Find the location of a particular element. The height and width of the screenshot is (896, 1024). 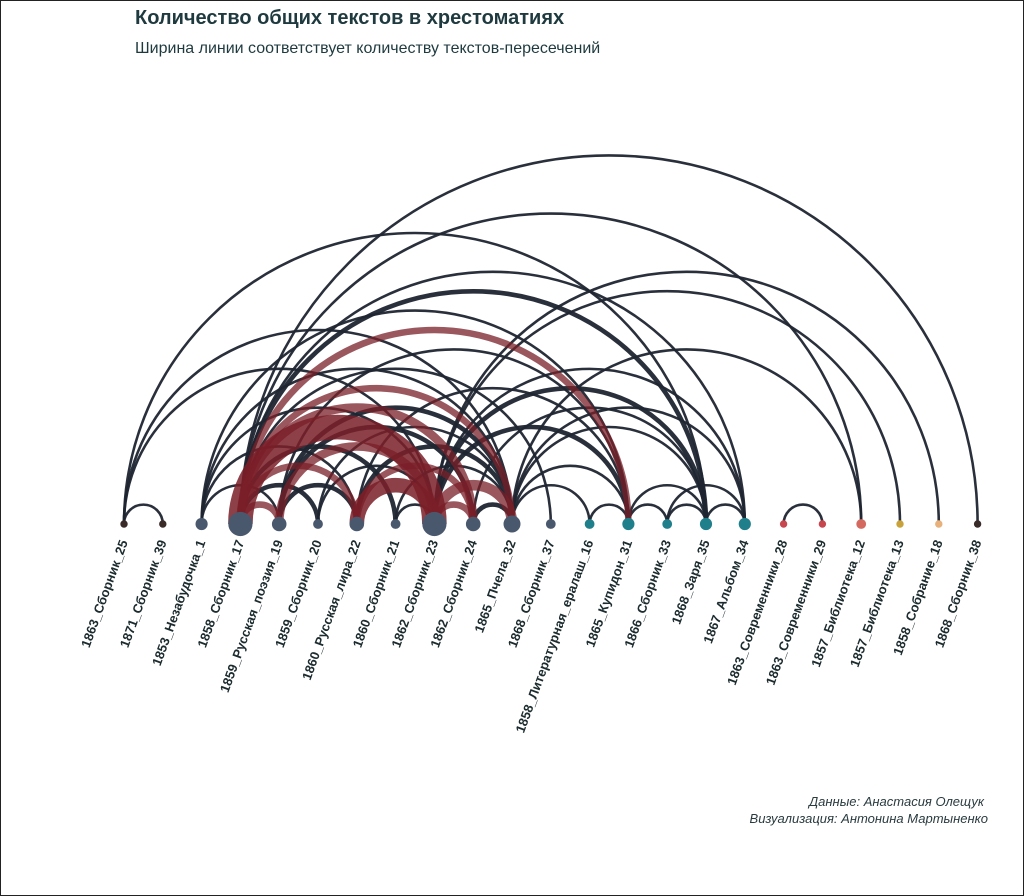

node-1863_Сборник_25 is located at coordinates (124, 524).